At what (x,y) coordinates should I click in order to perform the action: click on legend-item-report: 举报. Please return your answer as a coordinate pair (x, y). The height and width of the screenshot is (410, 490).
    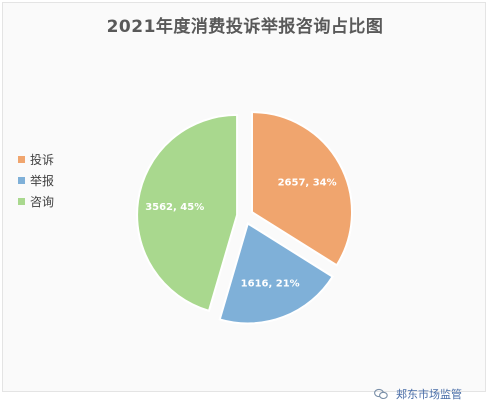
    Looking at the image, I should click on (36, 180).